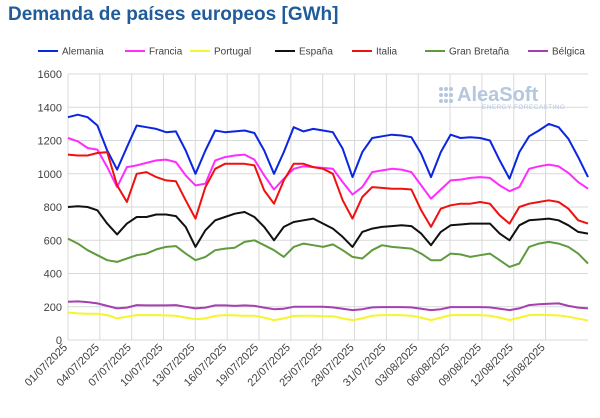 The height and width of the screenshot is (418, 600). I want to click on legend-item-portugal: Portugal, so click(220, 52).